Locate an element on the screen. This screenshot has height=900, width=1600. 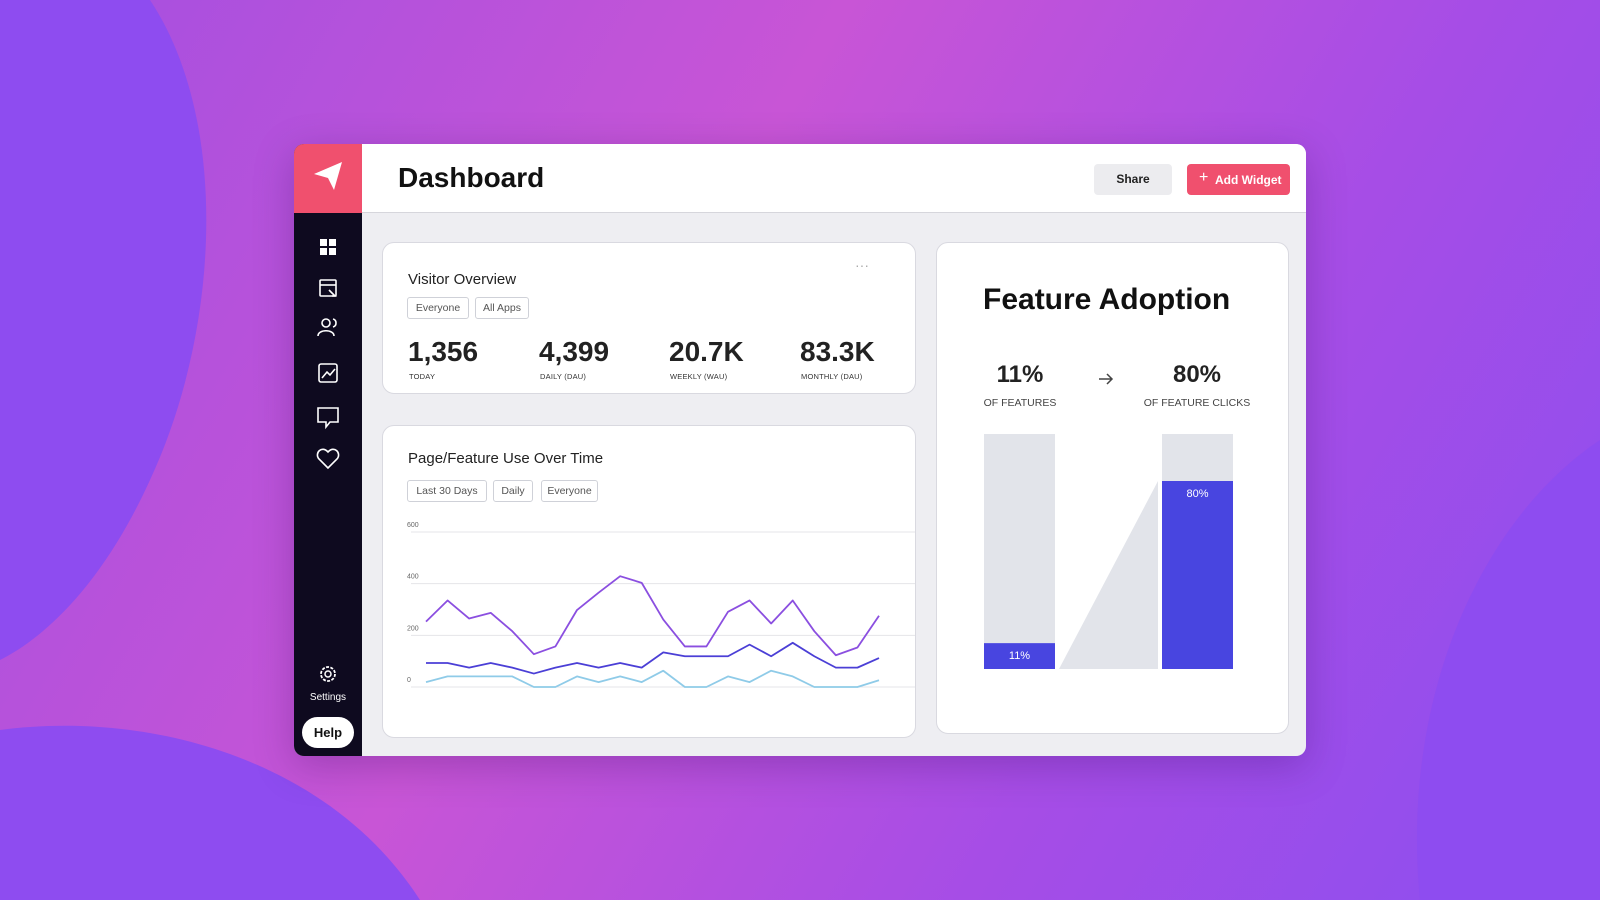
stat-label: WEEKLY (WAU) is located at coordinates (699, 376).